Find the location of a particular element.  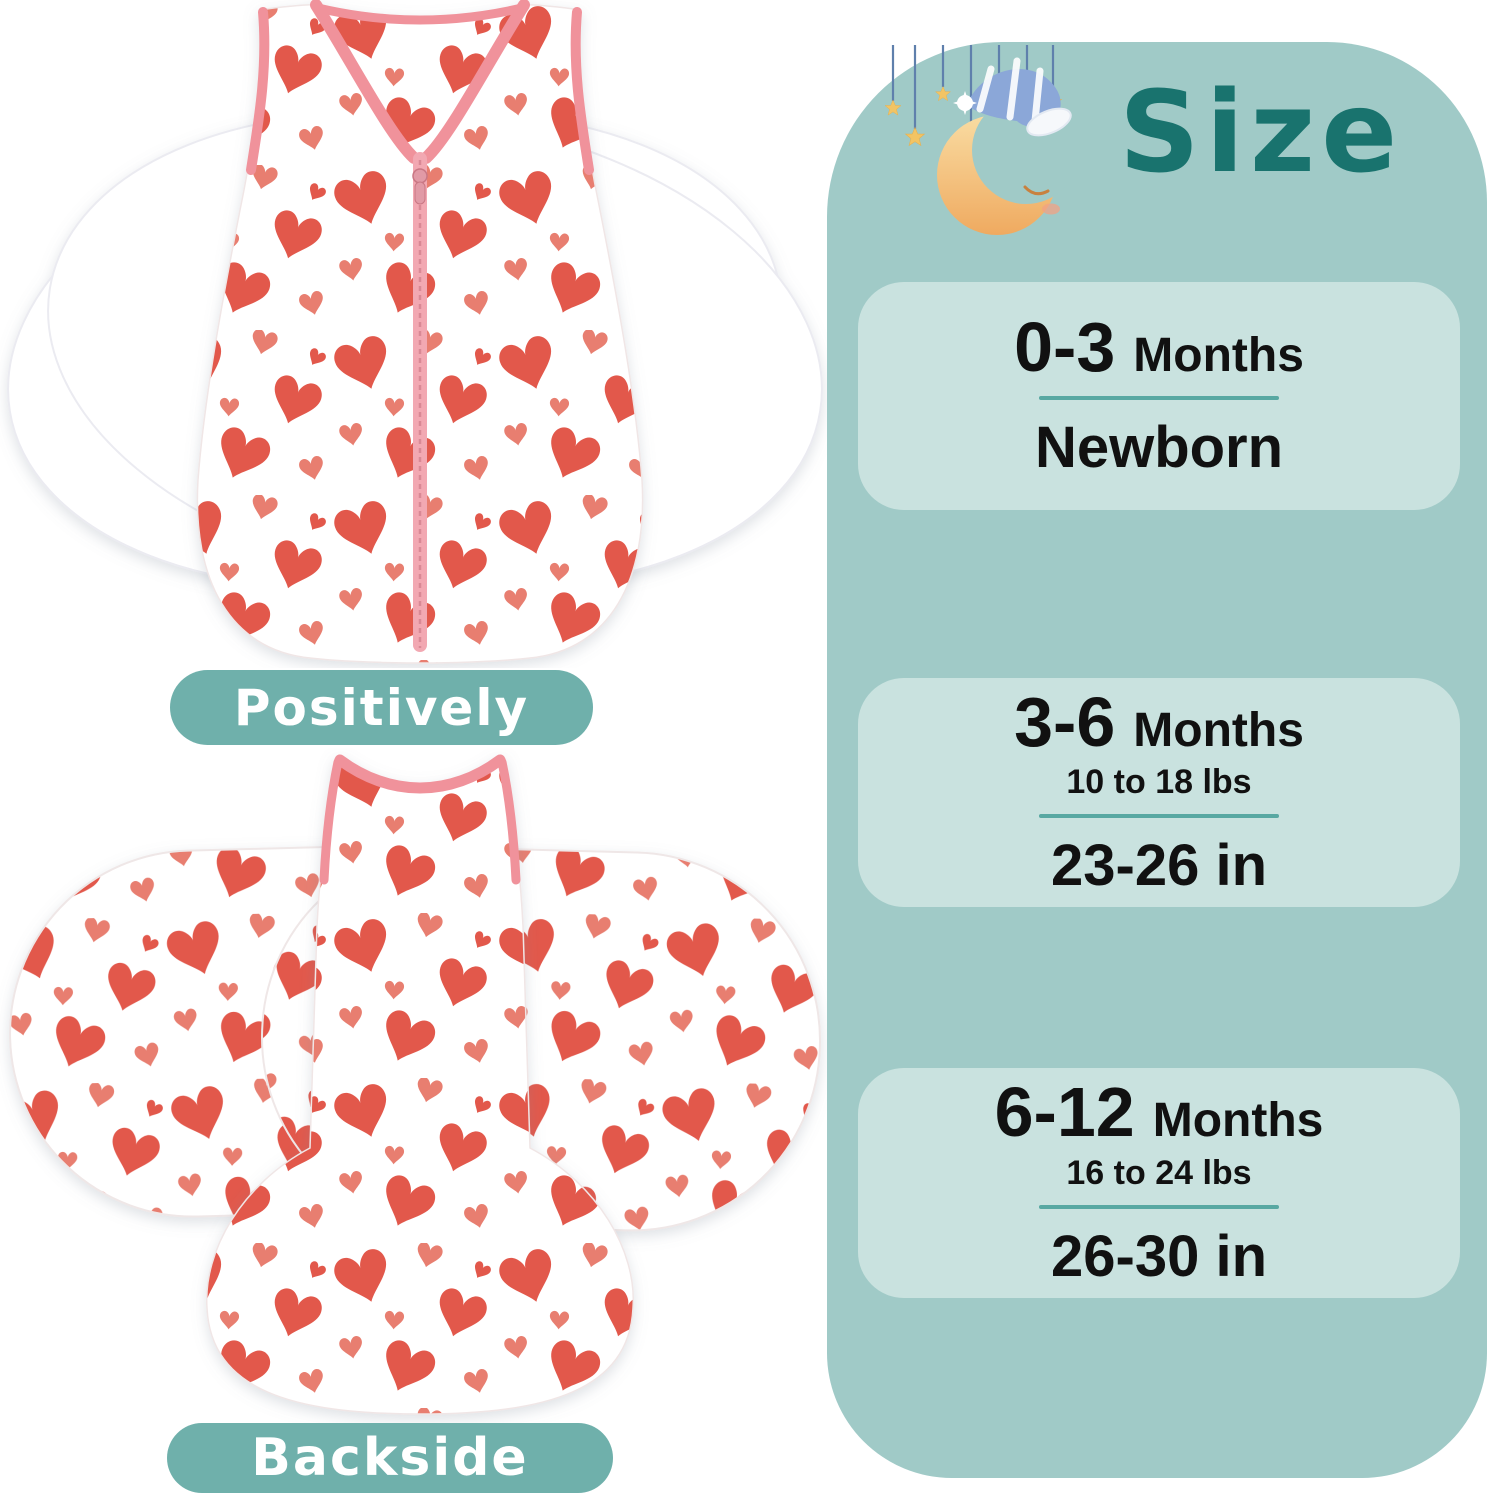

neck-inset is located at coordinates (420, 81).